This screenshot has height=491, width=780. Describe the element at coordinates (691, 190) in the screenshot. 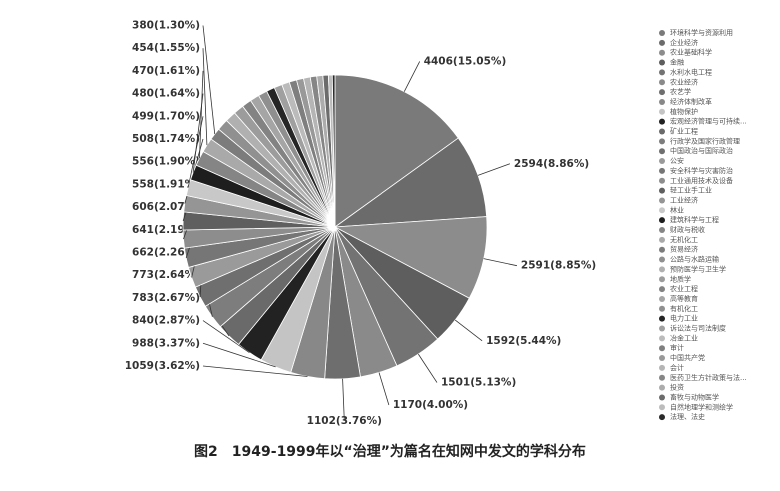

I see `legend-label: 轻工业手工业` at that location.